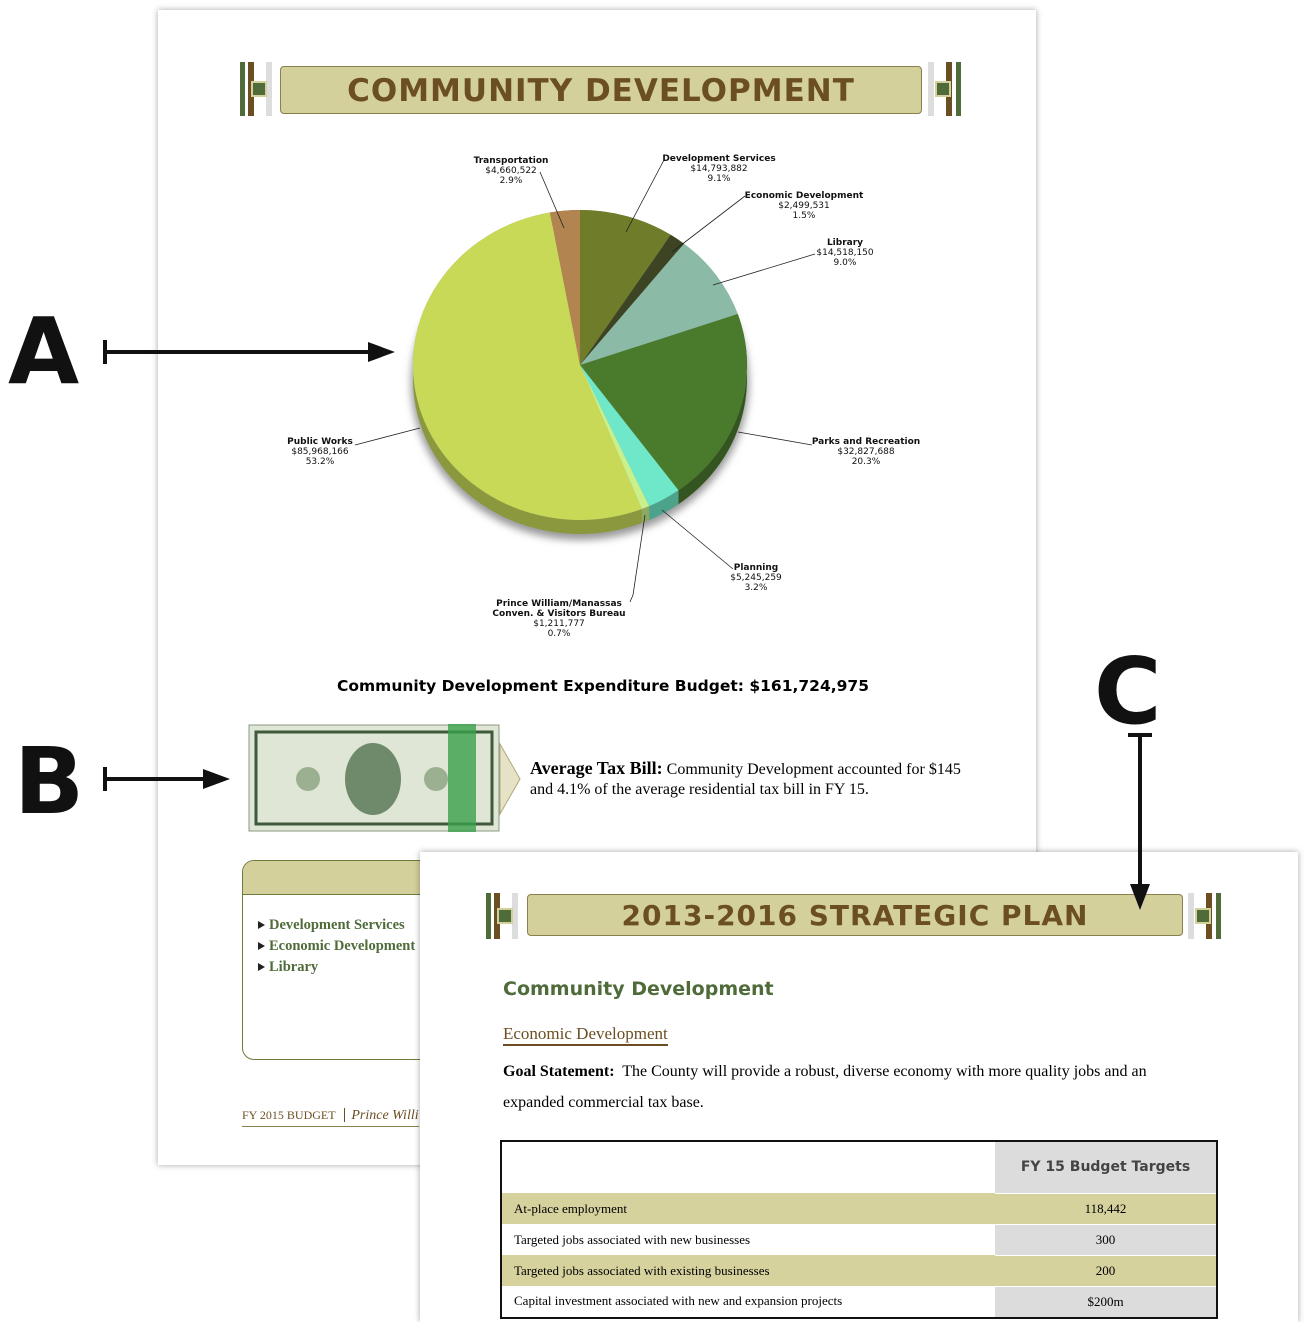 The height and width of the screenshot is (1322, 1307). What do you see at coordinates (289, 1115) in the screenshot?
I see `footer-budget: FY 2015 BUDGET` at bounding box center [289, 1115].